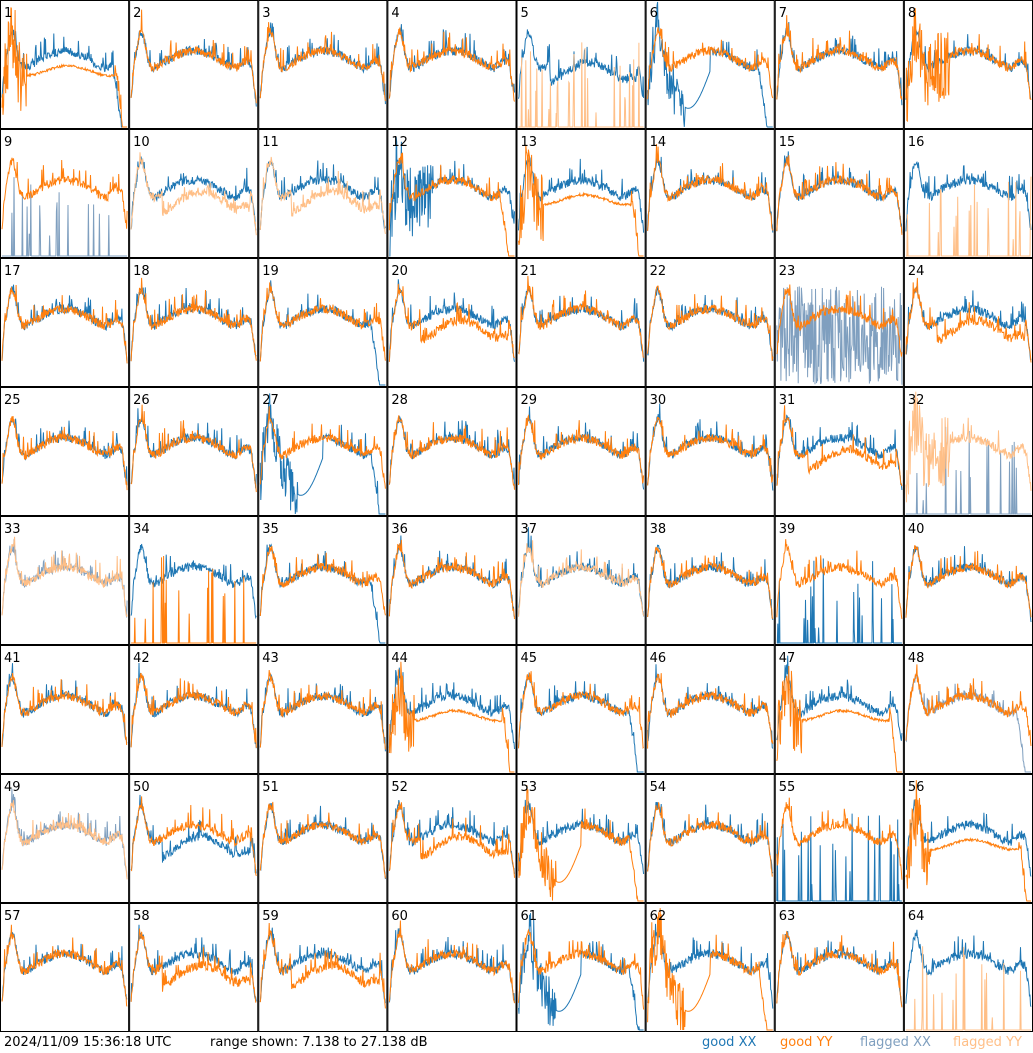 Image resolution: width=1033 pixels, height=1053 pixels. Describe the element at coordinates (718, 1042) in the screenshot. I see `legend-good-xx-label: good` at that location.